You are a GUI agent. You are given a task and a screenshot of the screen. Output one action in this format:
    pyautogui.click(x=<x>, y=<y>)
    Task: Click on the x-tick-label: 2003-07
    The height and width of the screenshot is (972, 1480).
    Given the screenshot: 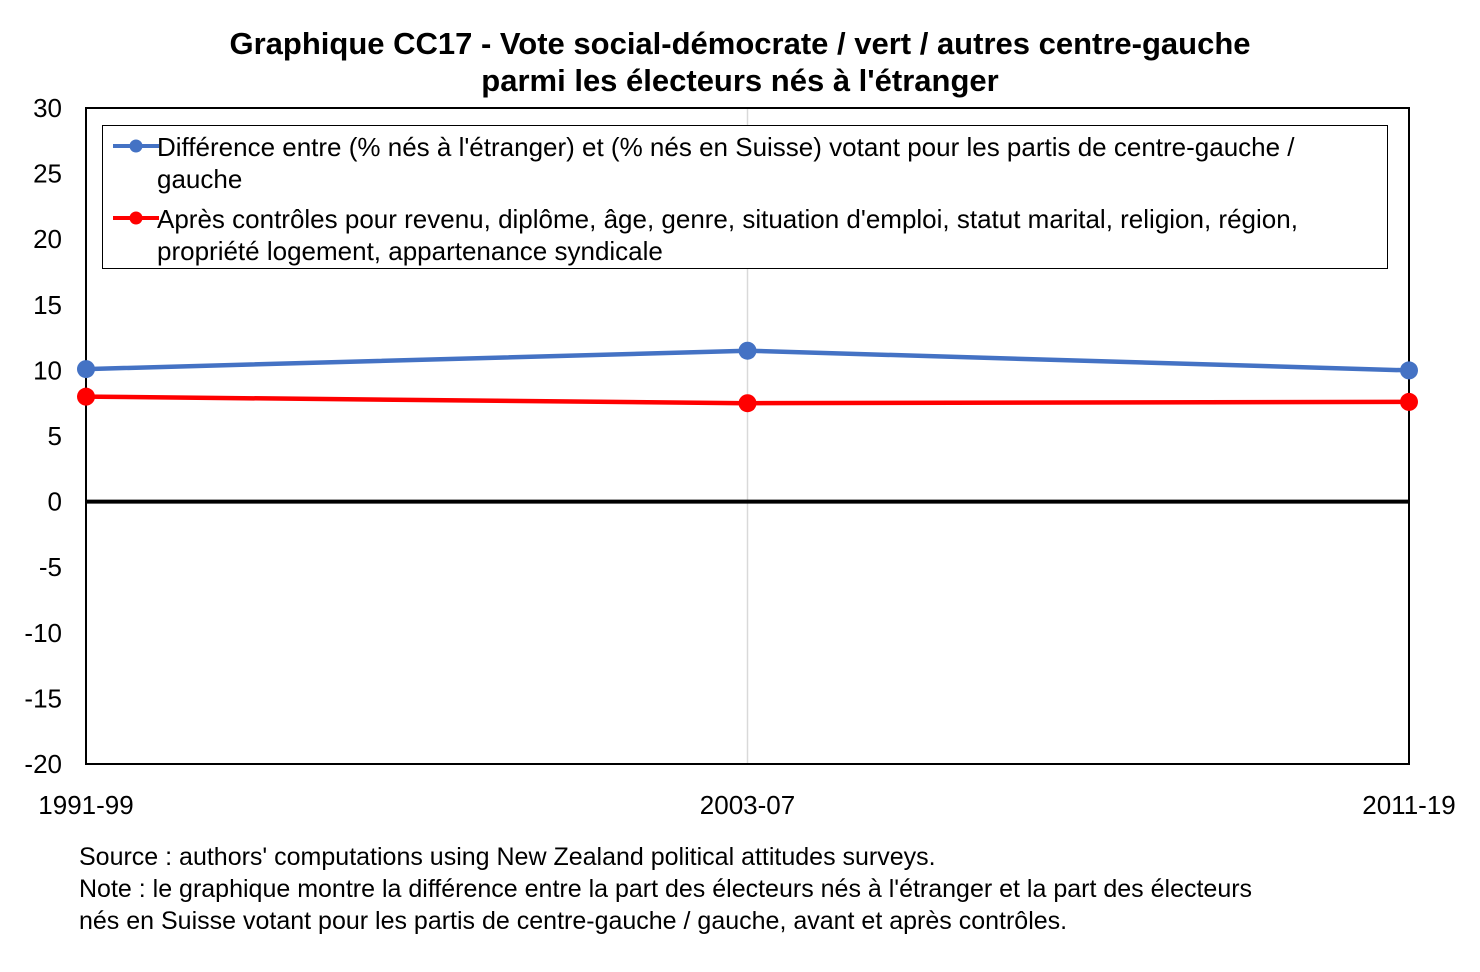 What is the action you would take?
    pyautogui.click(x=747, y=805)
    